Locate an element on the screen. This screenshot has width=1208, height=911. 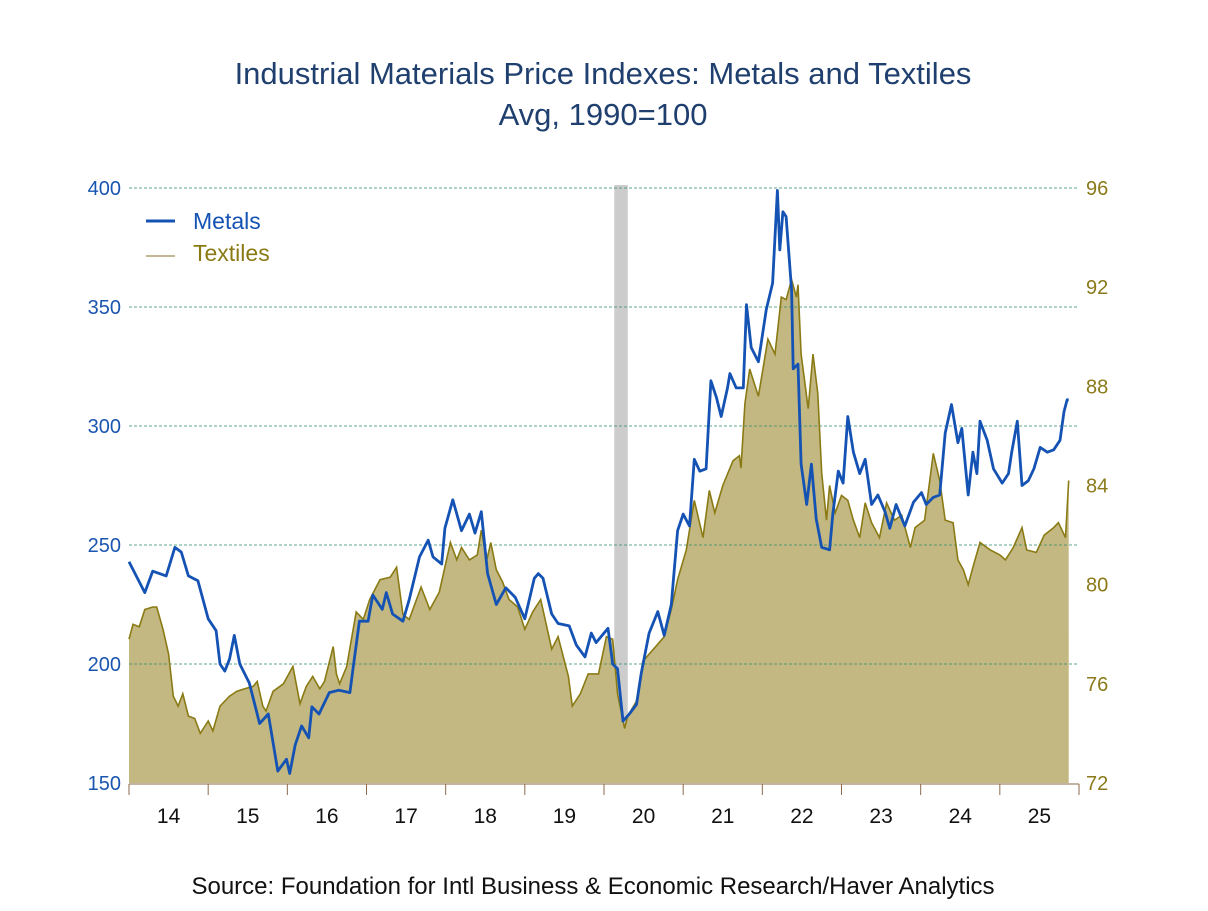
right-tick-label: 96 is located at coordinates (1097, 189).